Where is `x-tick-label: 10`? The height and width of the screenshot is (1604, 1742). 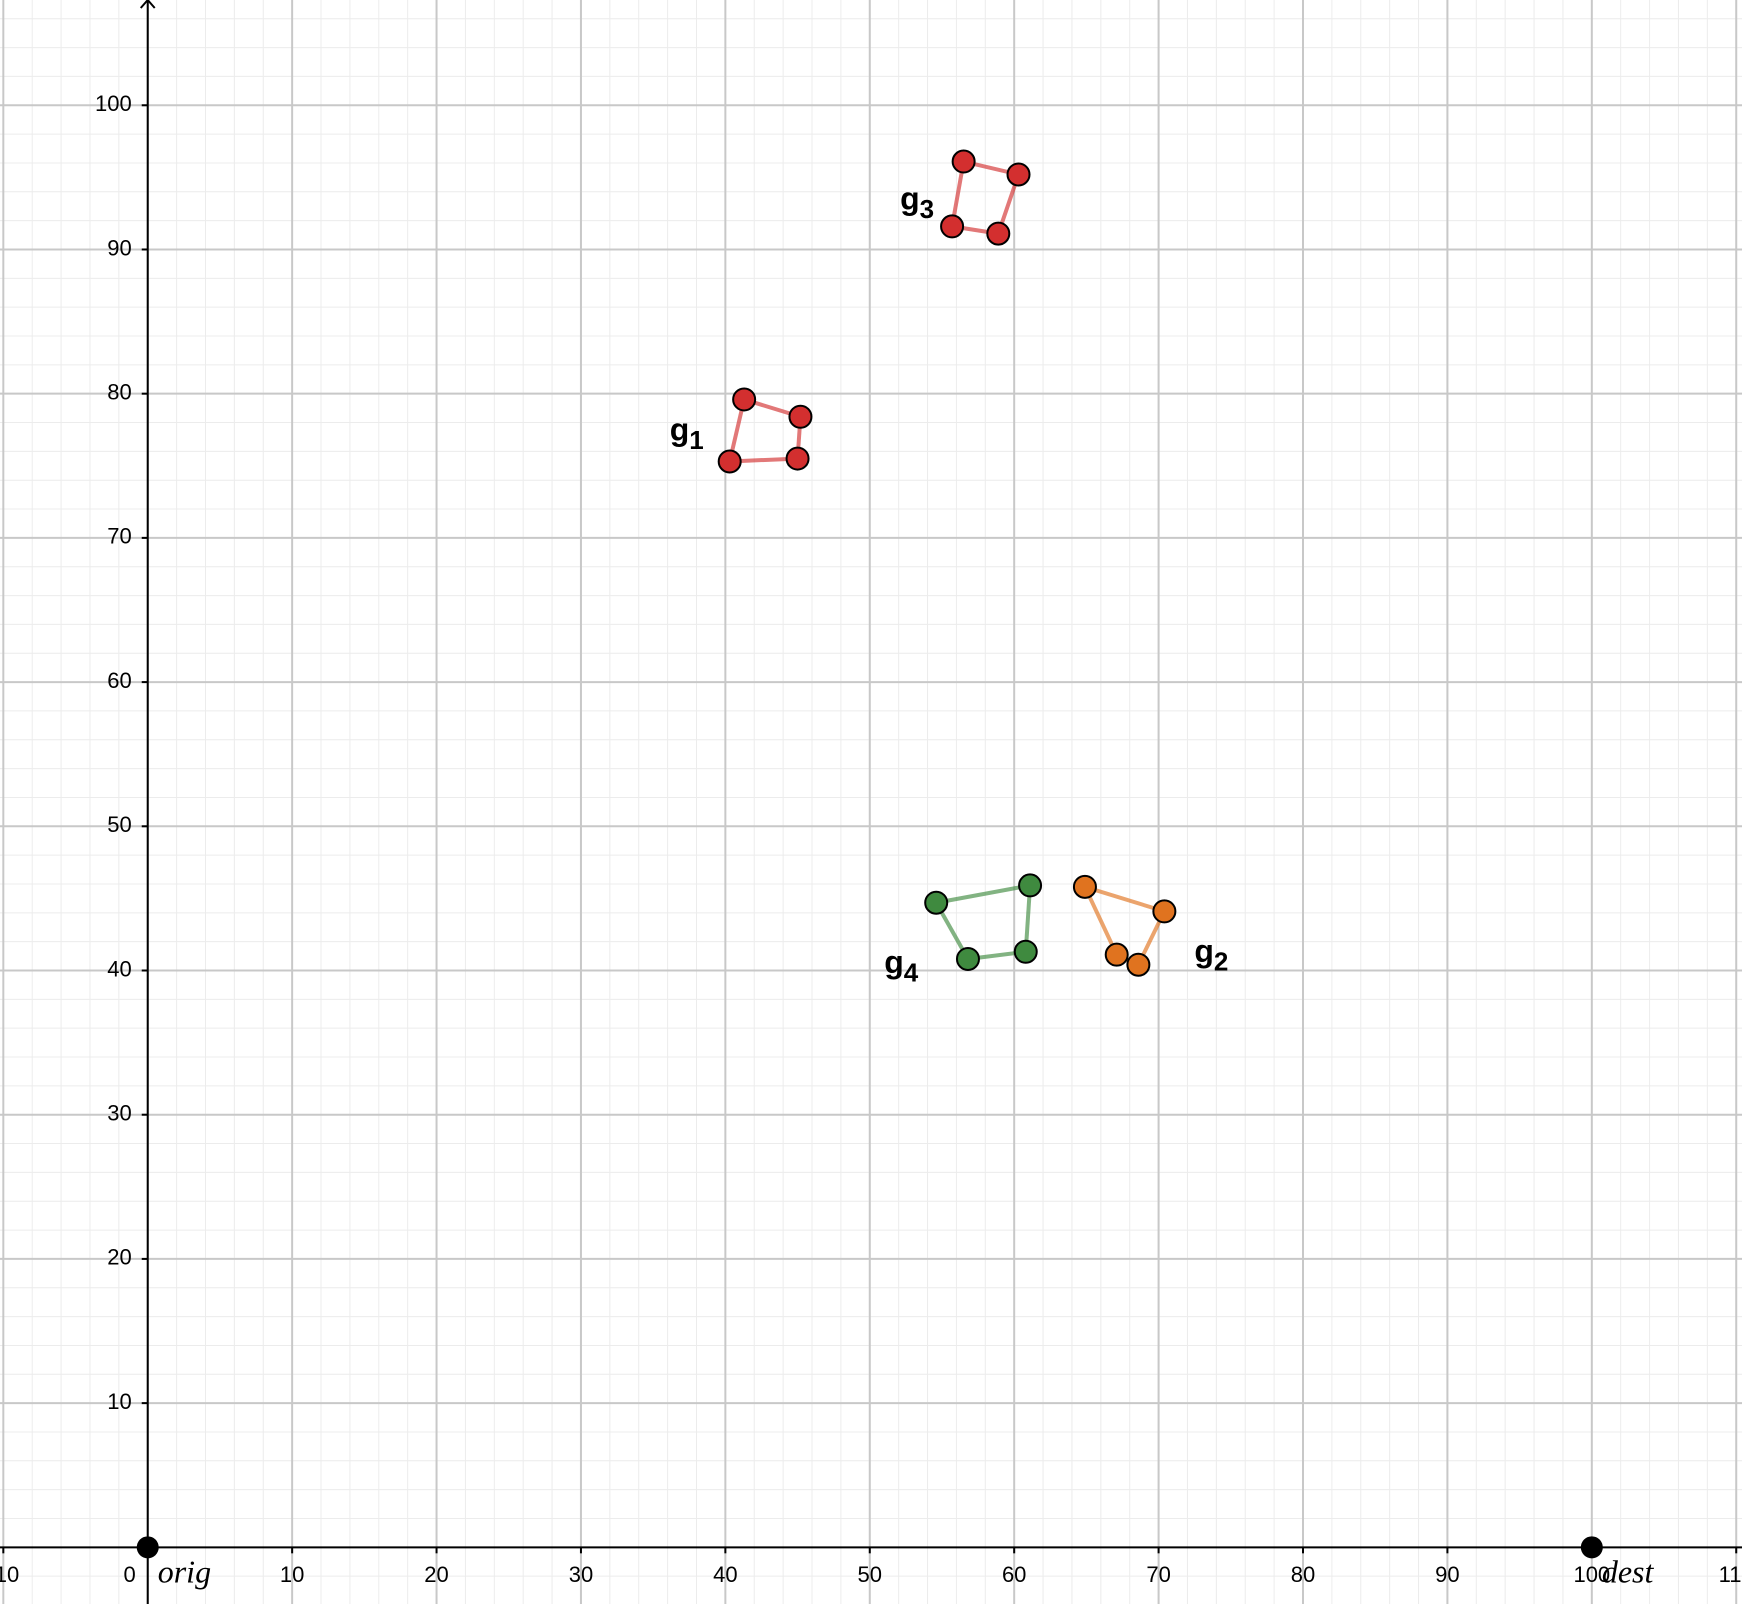 x-tick-label: 10 is located at coordinates (292, 1574).